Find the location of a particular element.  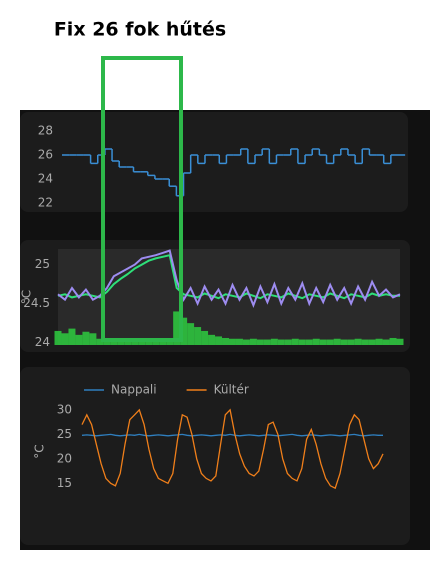

legend-label: Nappali is located at coordinates (134, 390).